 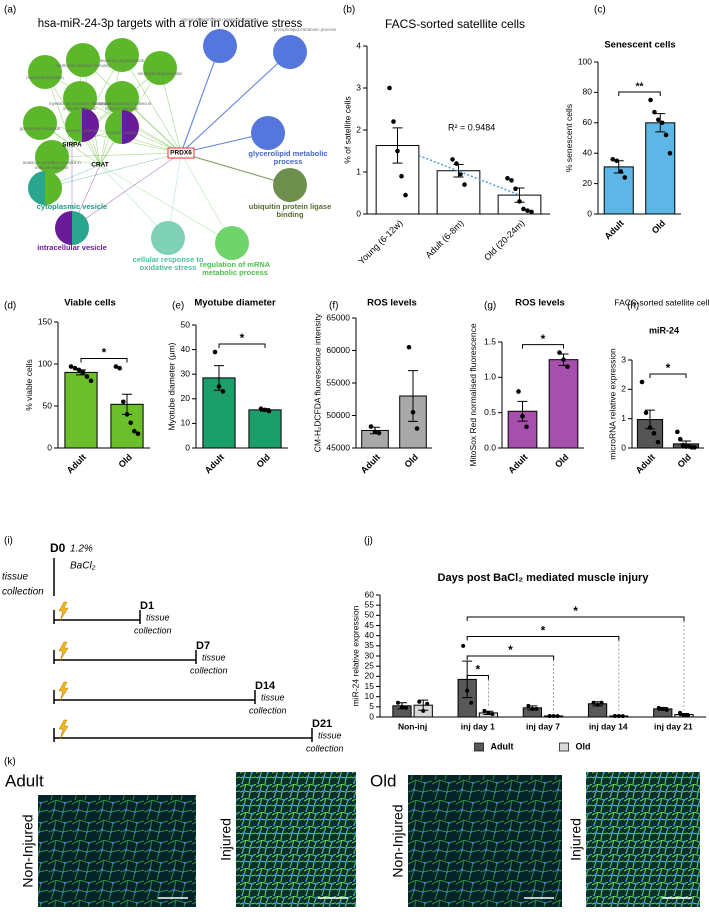 What do you see at coordinates (325, 748) in the screenshot?
I see `collection-label: collection` at bounding box center [325, 748].